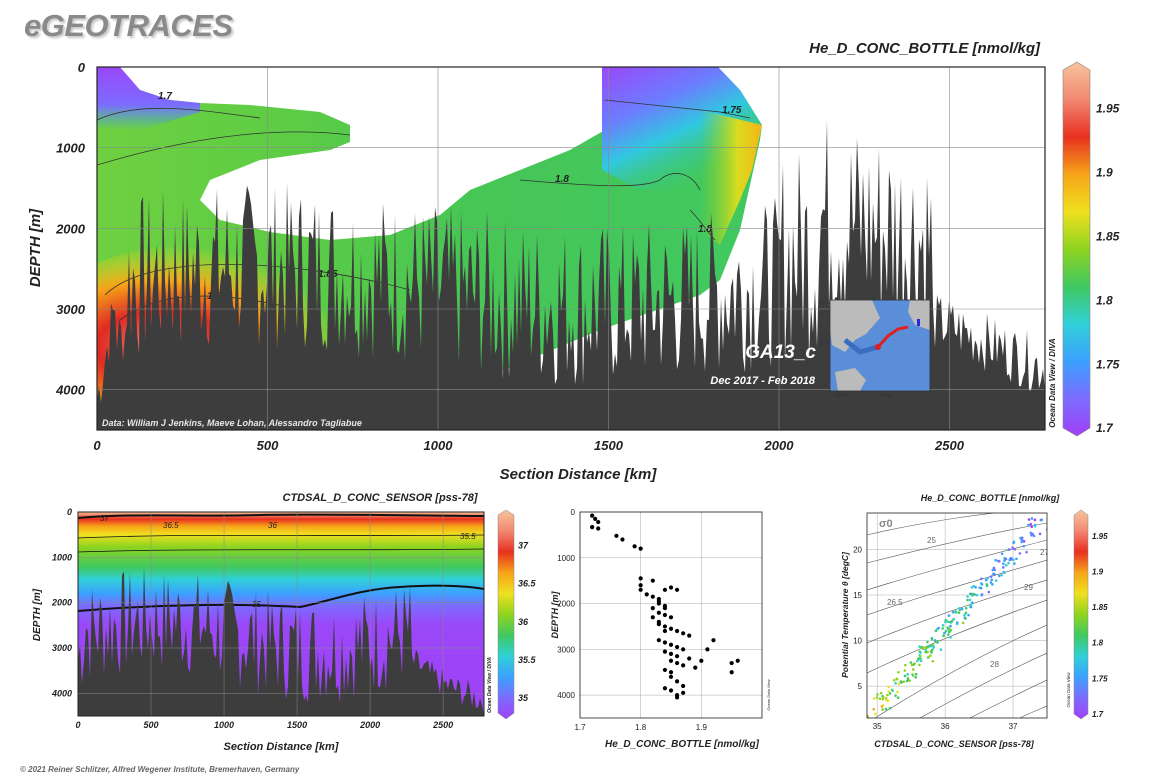 This screenshot has width=1156, height=779. Describe the element at coordinates (957, 615) in the screenshot. I see `ts-isopycnals` at that location.